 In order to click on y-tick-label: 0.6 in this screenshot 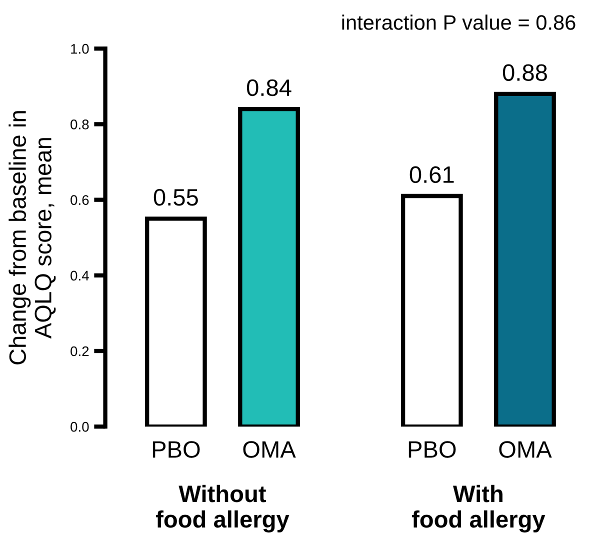, I will do `click(79, 200)`.